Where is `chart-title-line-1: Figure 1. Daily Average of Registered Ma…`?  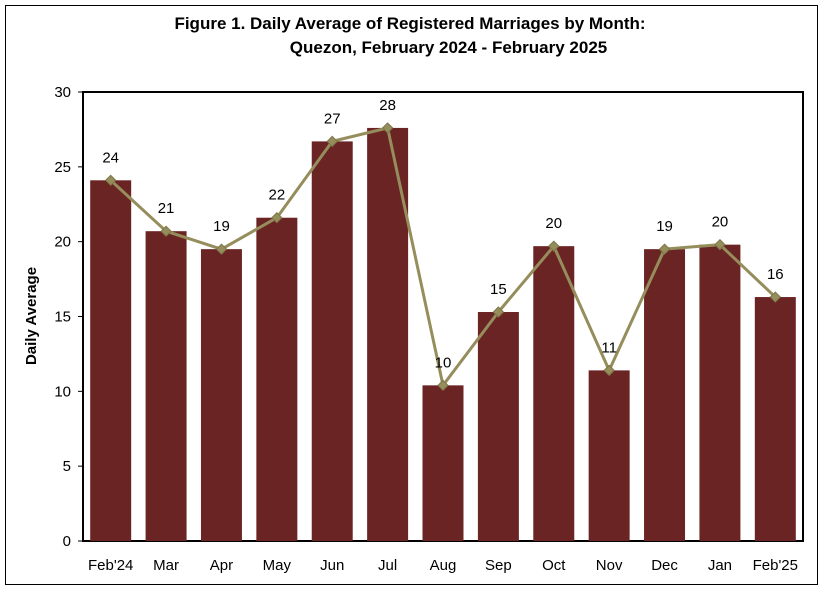 chart-title-line-1: Figure 1. Daily Average of Registered Ma… is located at coordinates (410, 23).